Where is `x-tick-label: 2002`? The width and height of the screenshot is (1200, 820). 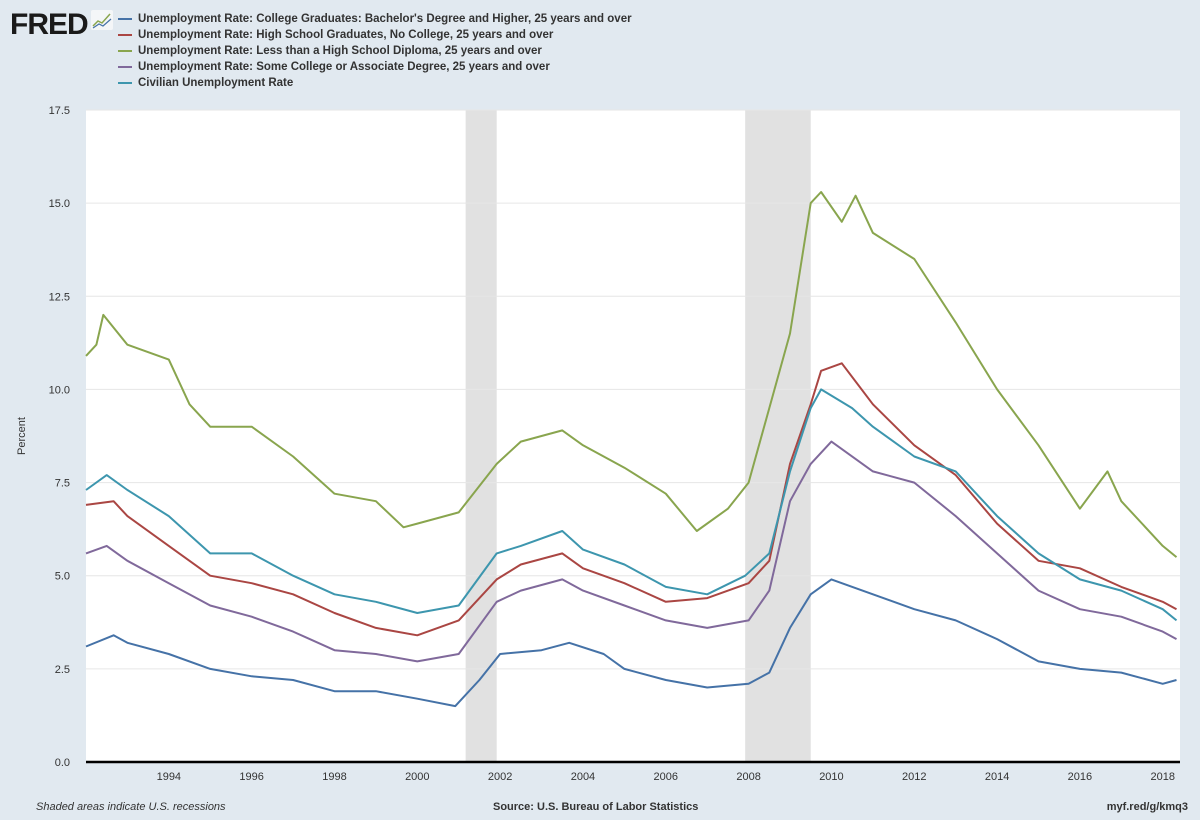 x-tick-label: 2002 is located at coordinates (500, 777).